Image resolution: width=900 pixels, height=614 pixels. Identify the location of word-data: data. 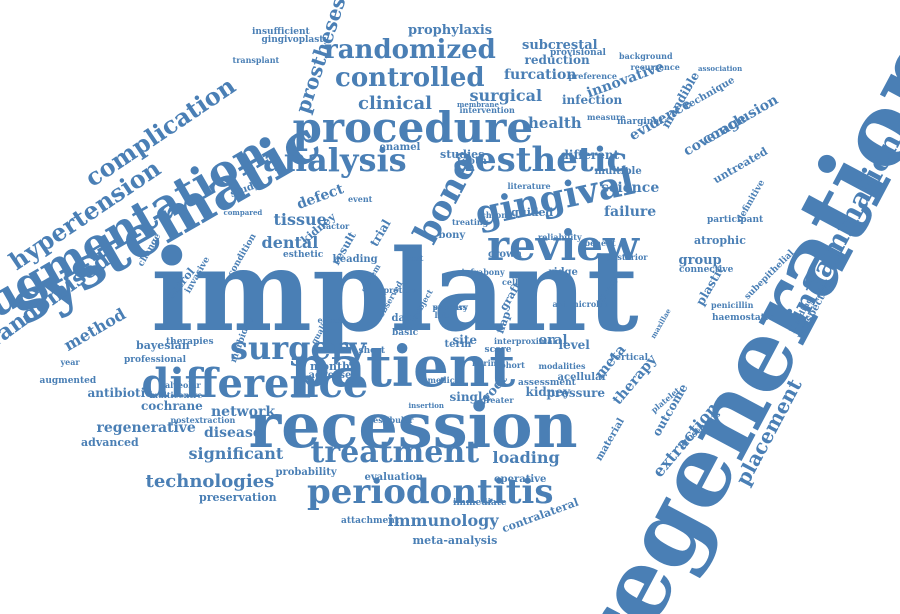
(404, 318).